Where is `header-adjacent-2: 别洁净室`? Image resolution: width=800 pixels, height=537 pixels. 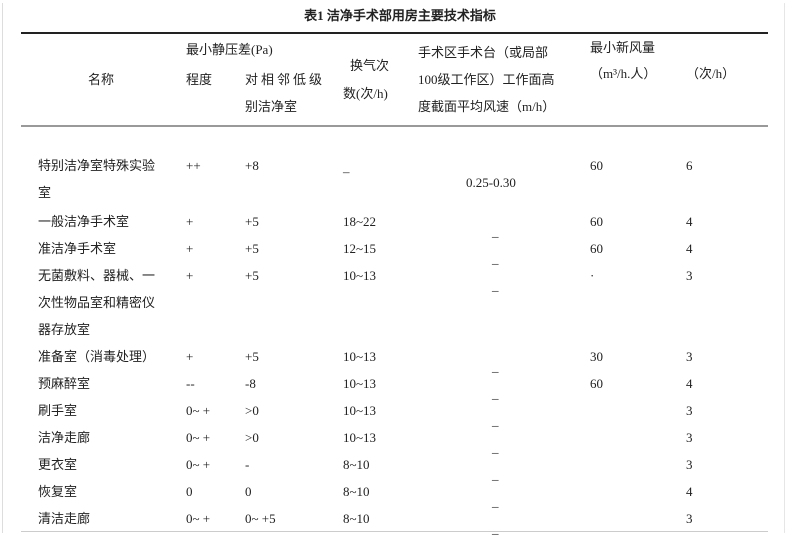
header-adjacent-2: 别洁净室 is located at coordinates (271, 106).